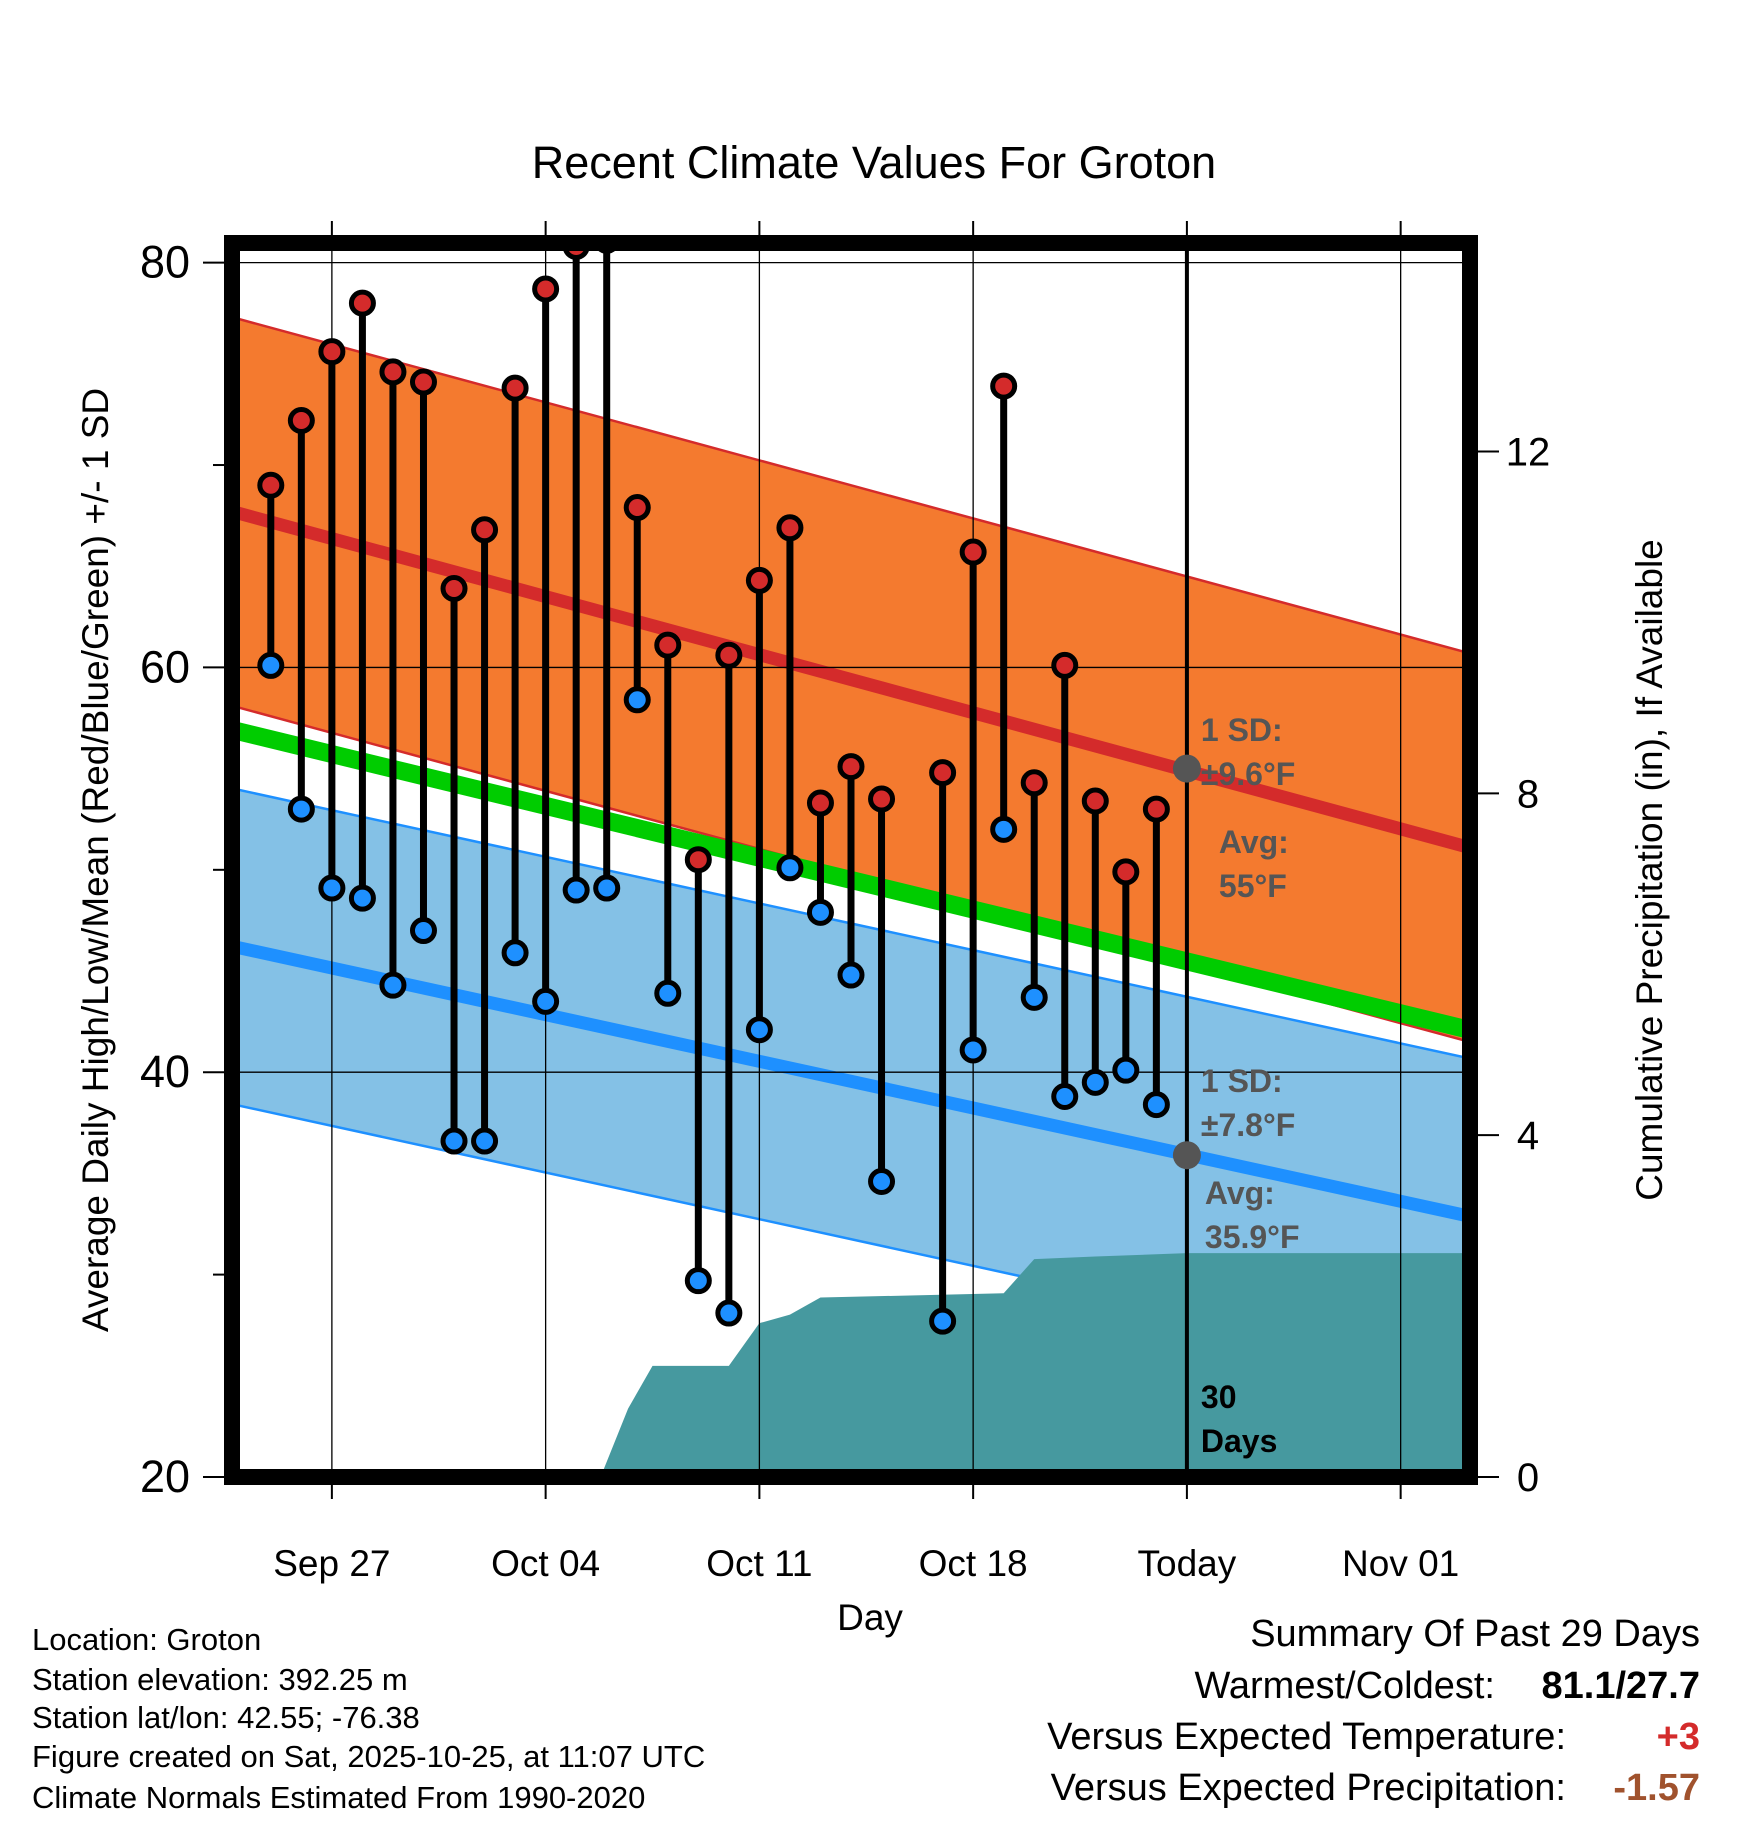 Image resolution: width=1748 pixels, height=1828 pixels. I want to click on chart-title: Recent Climate Values For Groton, so click(874, 162).